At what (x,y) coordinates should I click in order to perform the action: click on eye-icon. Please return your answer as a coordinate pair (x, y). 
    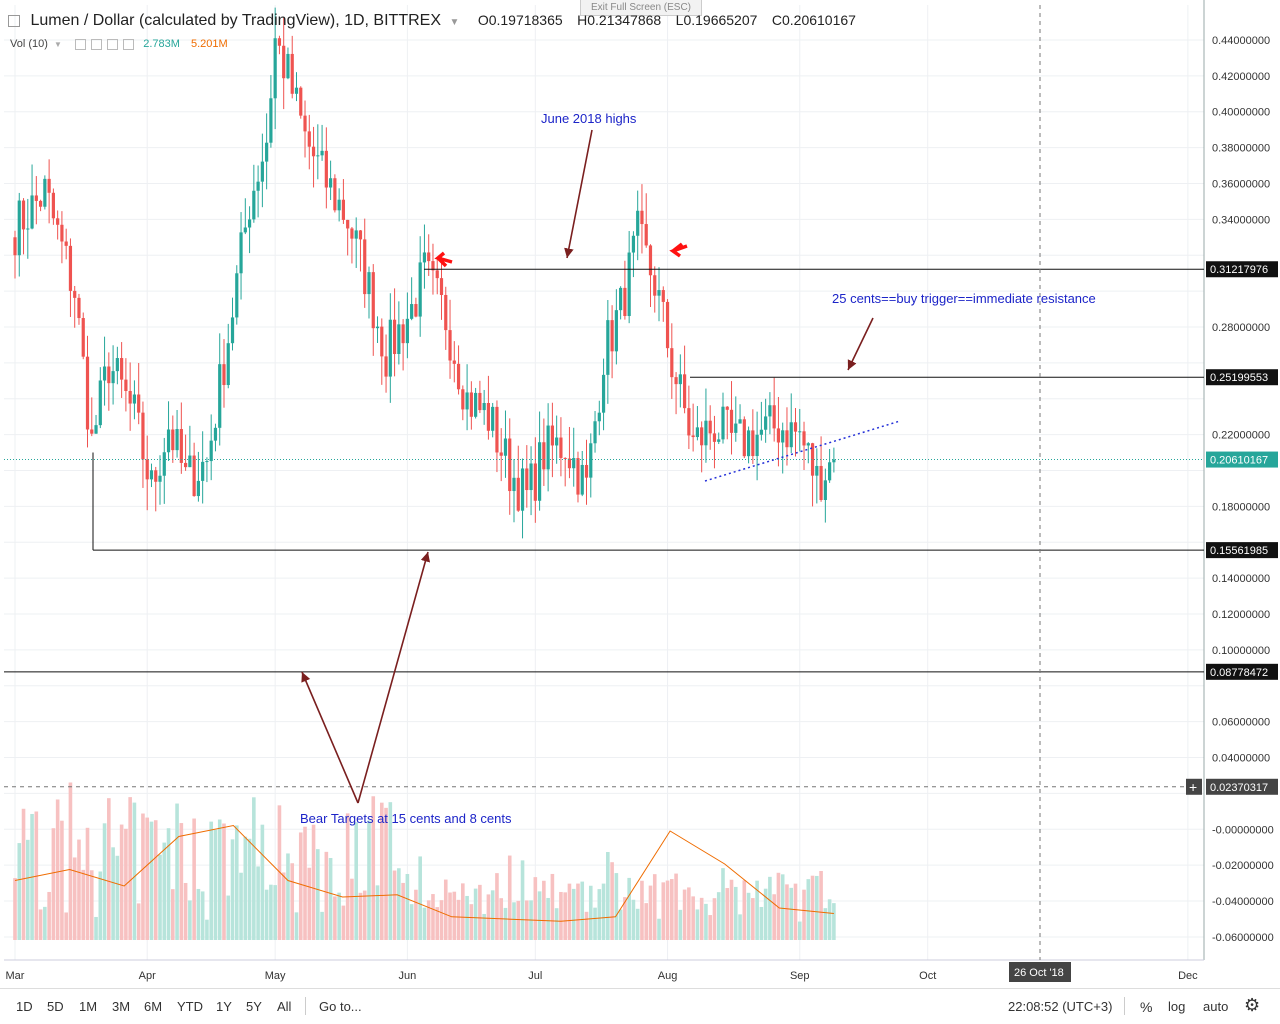
    Looking at the image, I should click on (80, 44).